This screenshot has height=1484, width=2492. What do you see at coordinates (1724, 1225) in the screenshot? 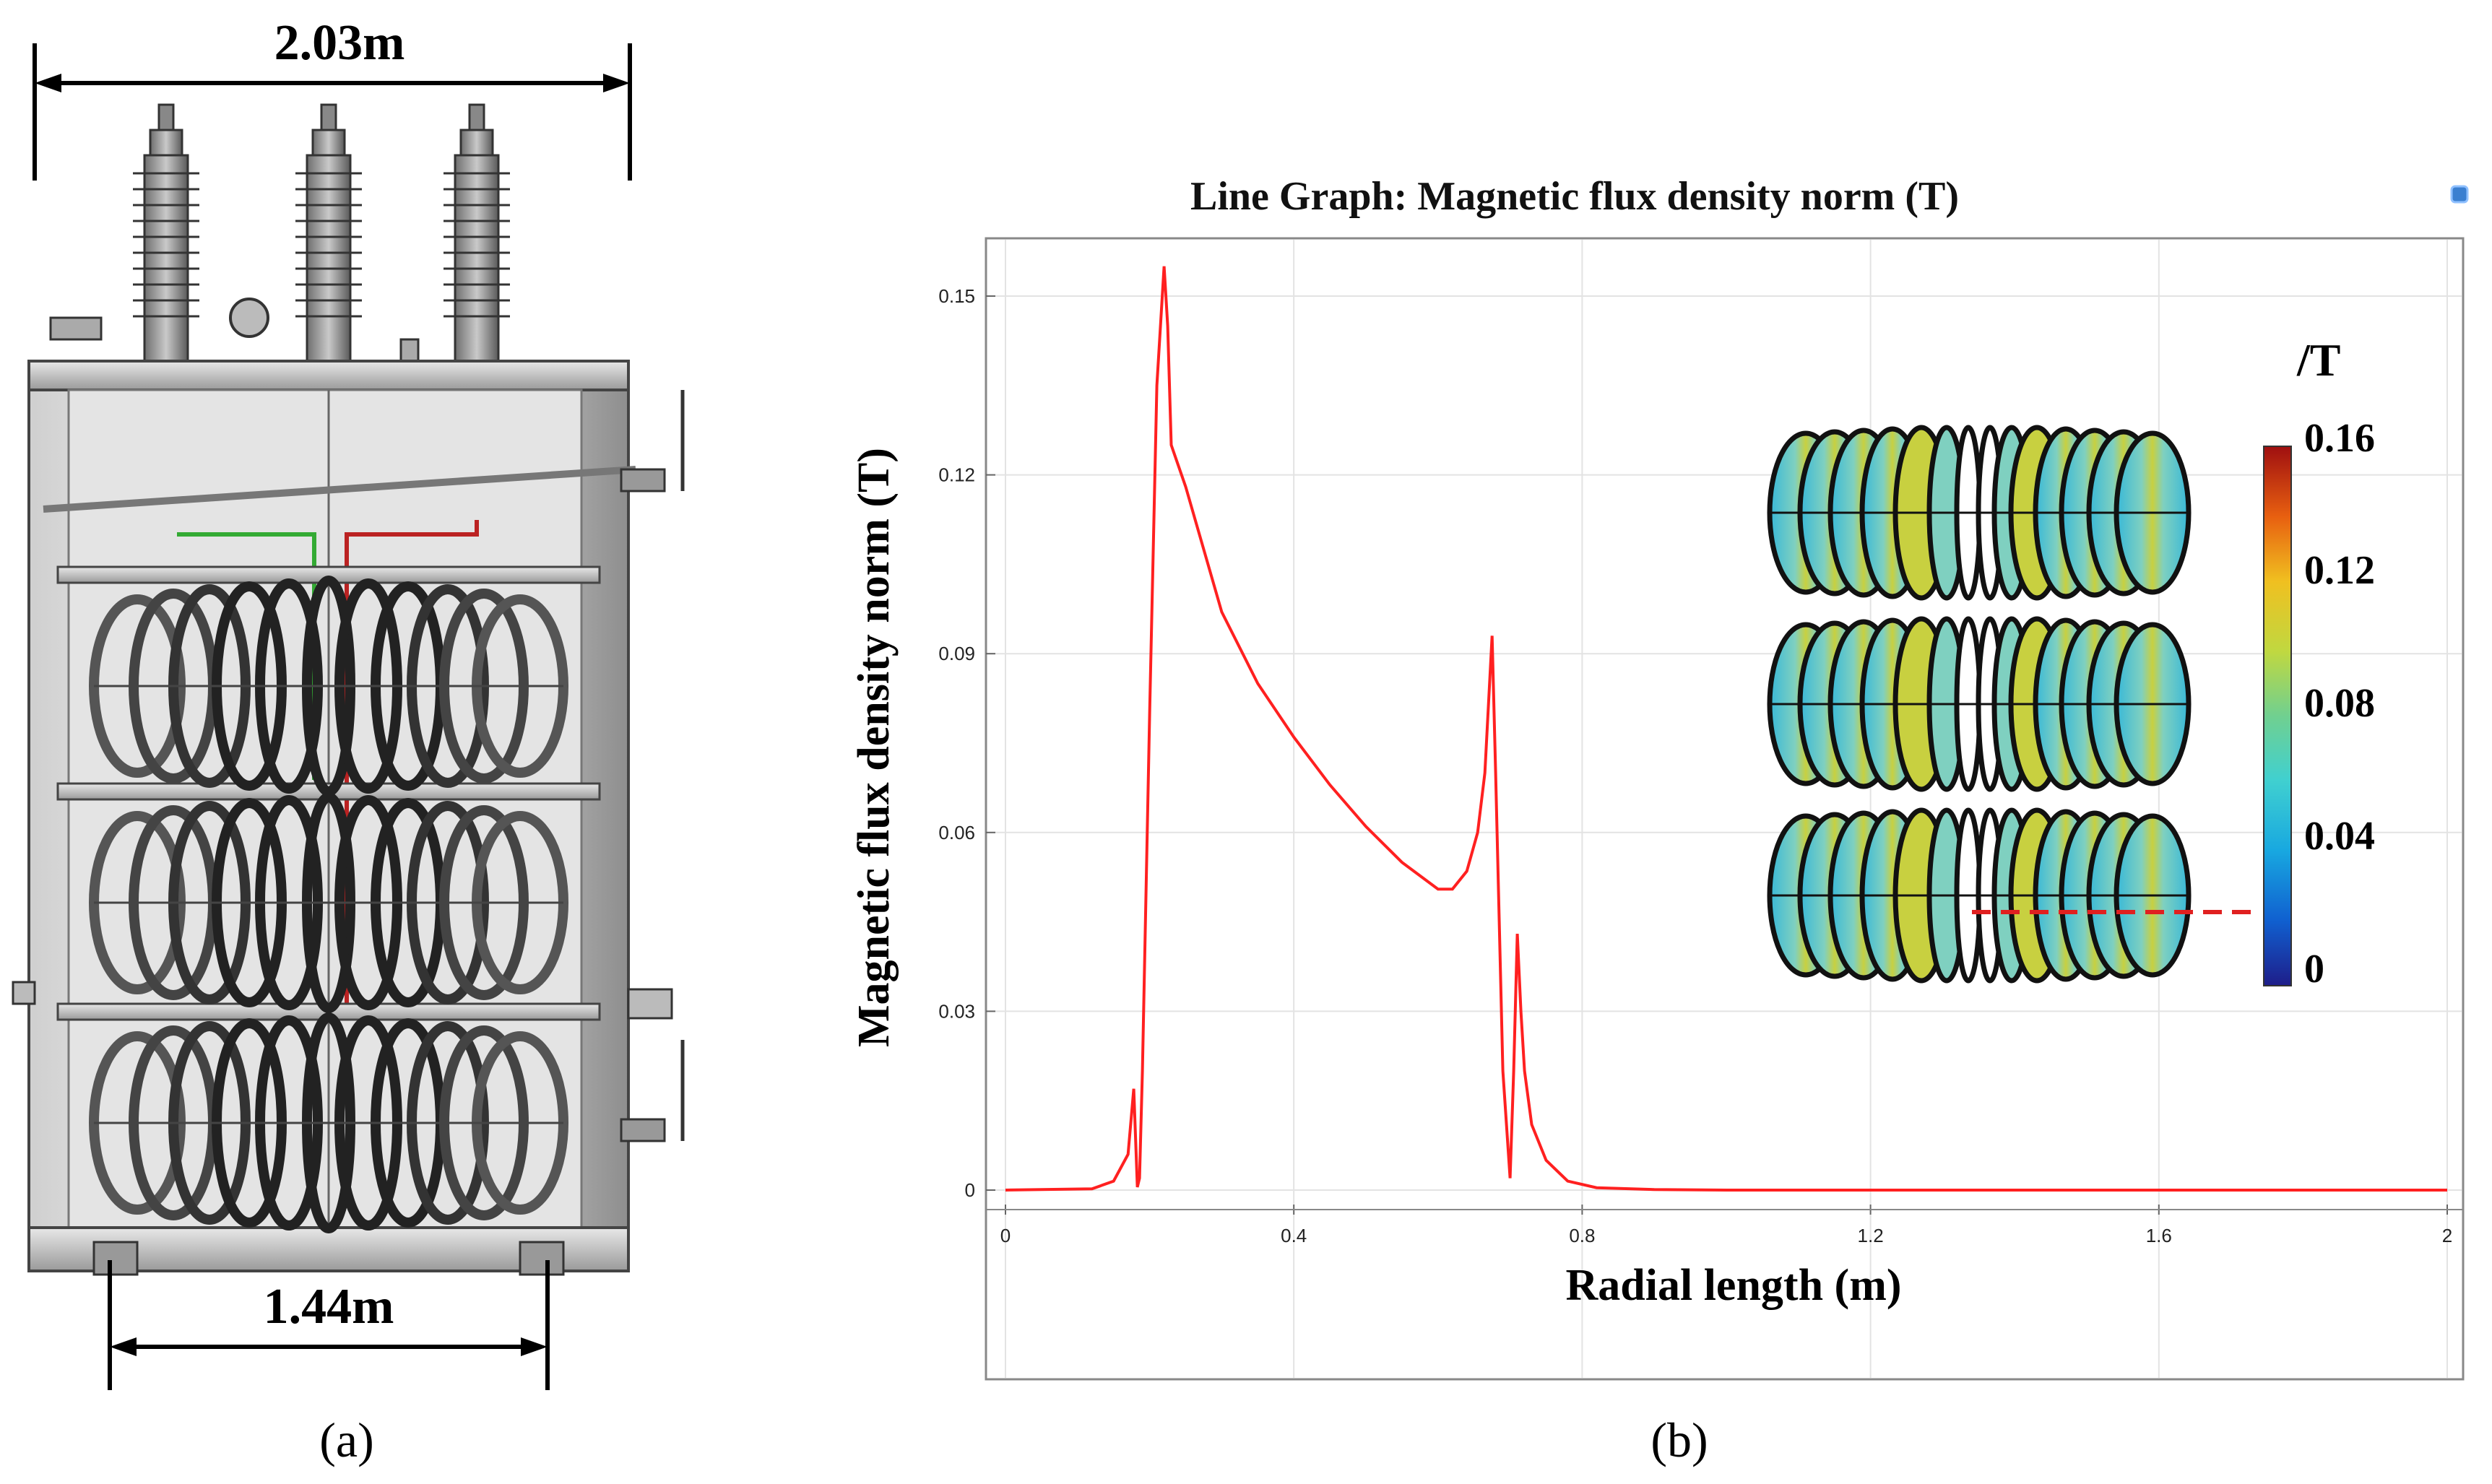
I see `x-axis-ticks: 0 0.4 0.8 1.2 1.6 2` at bounding box center [1724, 1225].